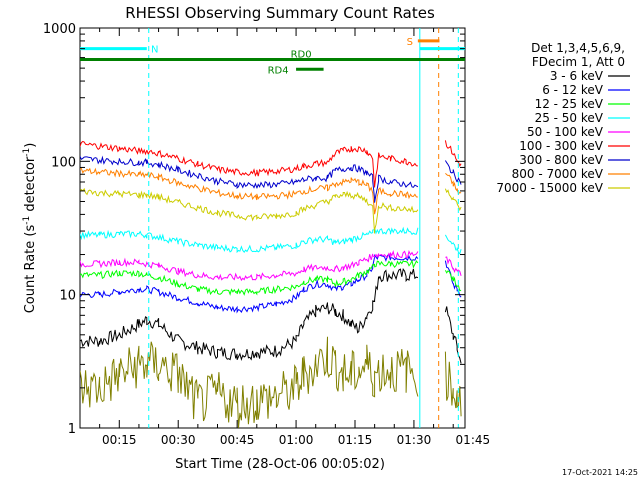  Describe the element at coordinates (565, 132) in the screenshot. I see `legend-label-5: 50 - 100 keV` at that location.